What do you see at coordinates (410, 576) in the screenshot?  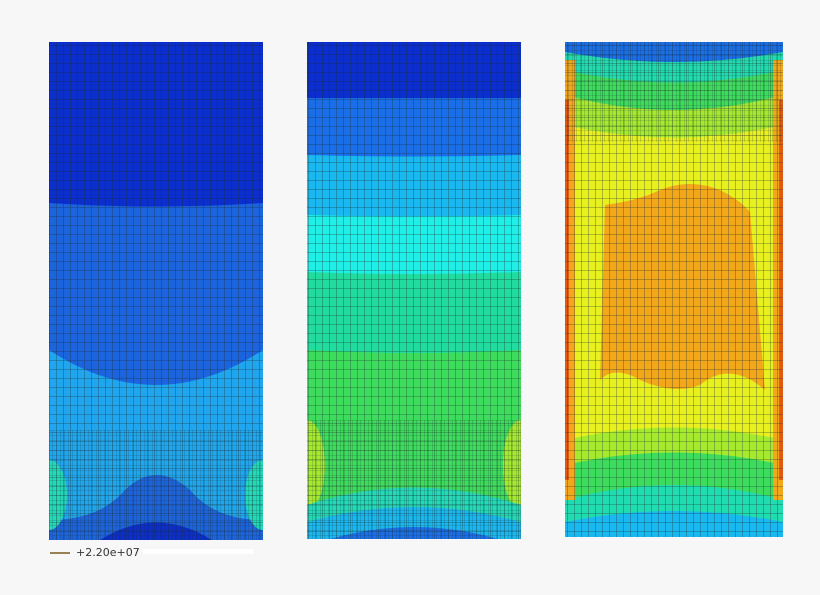 I see `bottom-mask` at bounding box center [410, 576].